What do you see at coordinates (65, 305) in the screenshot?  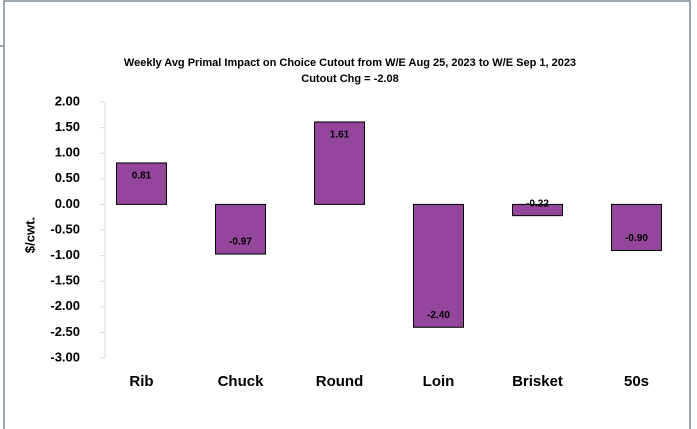 I see `y-tick-label: -2.00` at bounding box center [65, 305].